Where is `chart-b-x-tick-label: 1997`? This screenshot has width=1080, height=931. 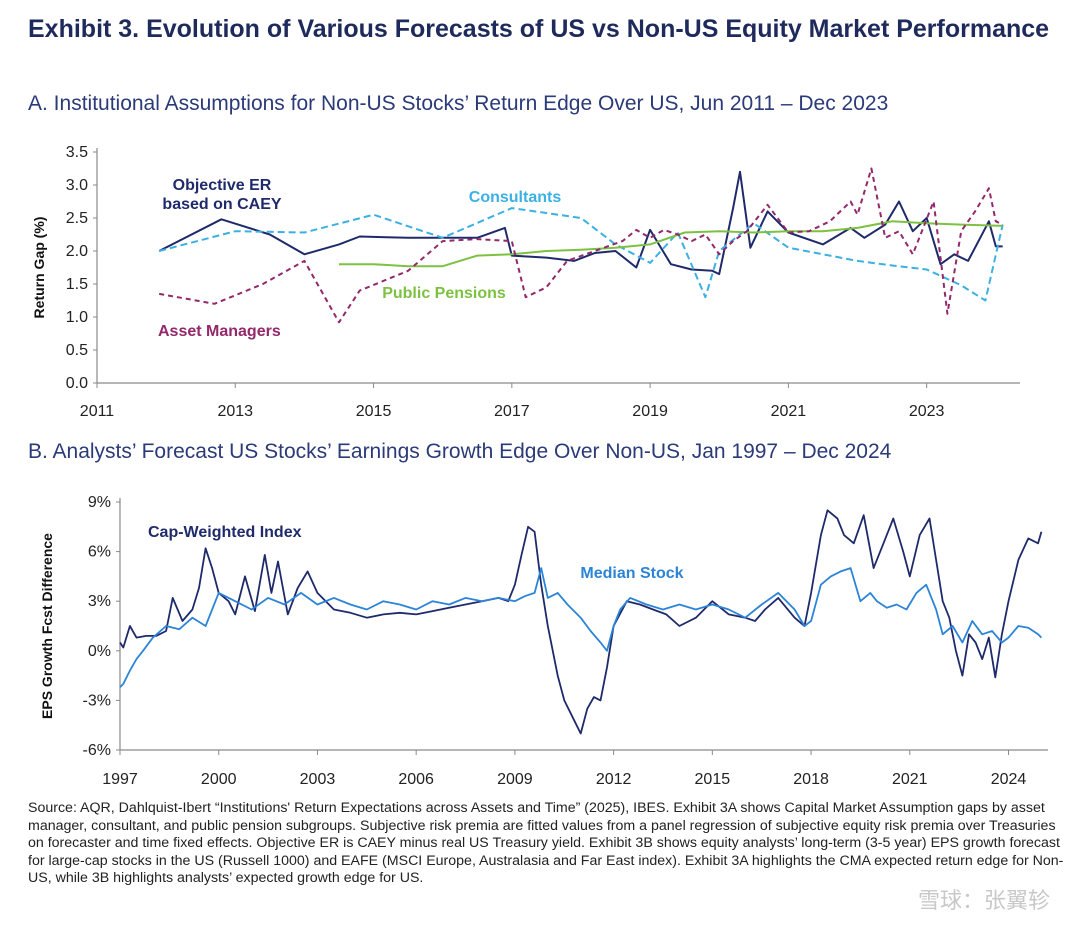 chart-b-x-tick-label: 1997 is located at coordinates (120, 779).